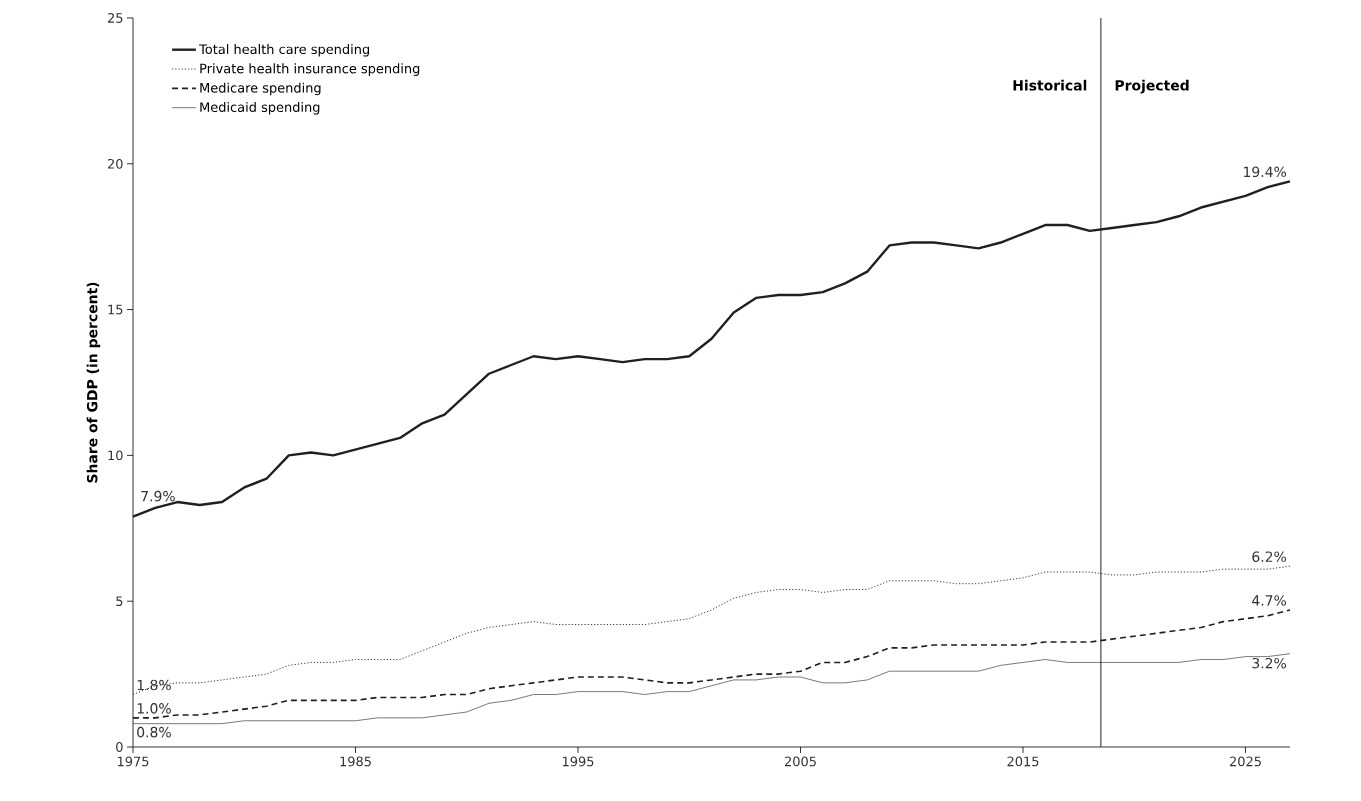 The width and height of the screenshot is (1361, 801). I want to click on x-tick-label: 1995, so click(578, 761).